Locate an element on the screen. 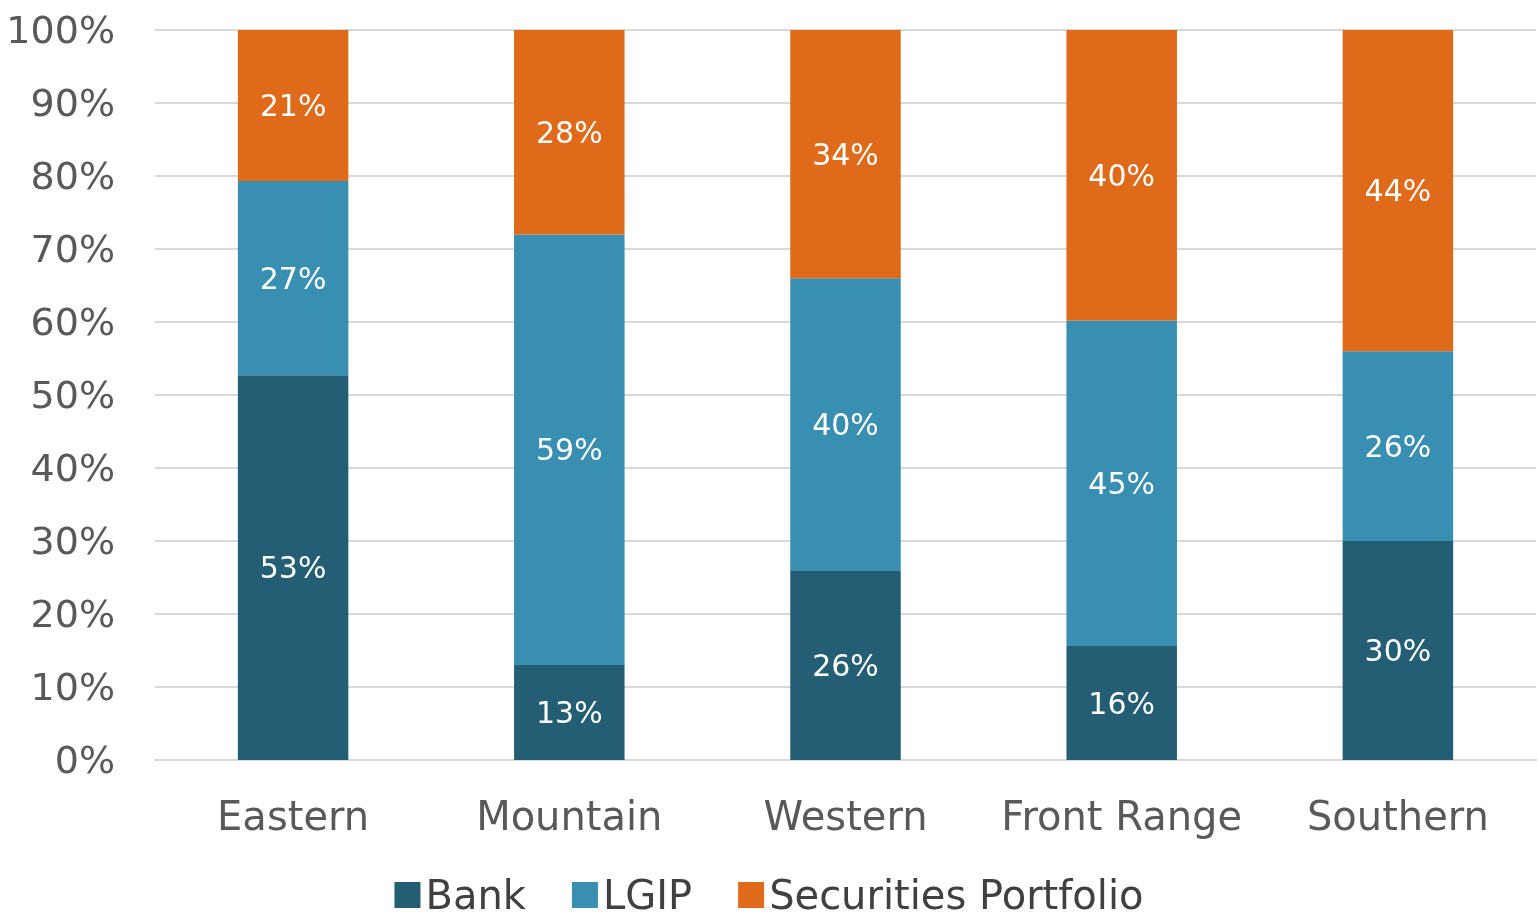  data-label: 28% is located at coordinates (569, 132).